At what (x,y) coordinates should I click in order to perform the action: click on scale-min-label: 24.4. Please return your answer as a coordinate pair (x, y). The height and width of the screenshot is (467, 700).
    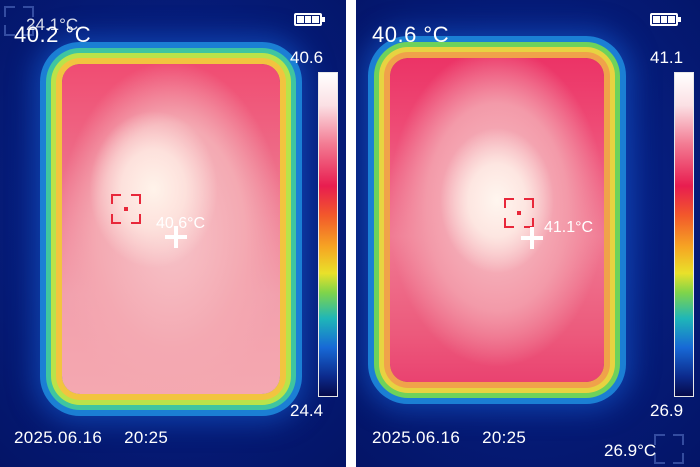
    Looking at the image, I should click on (307, 410).